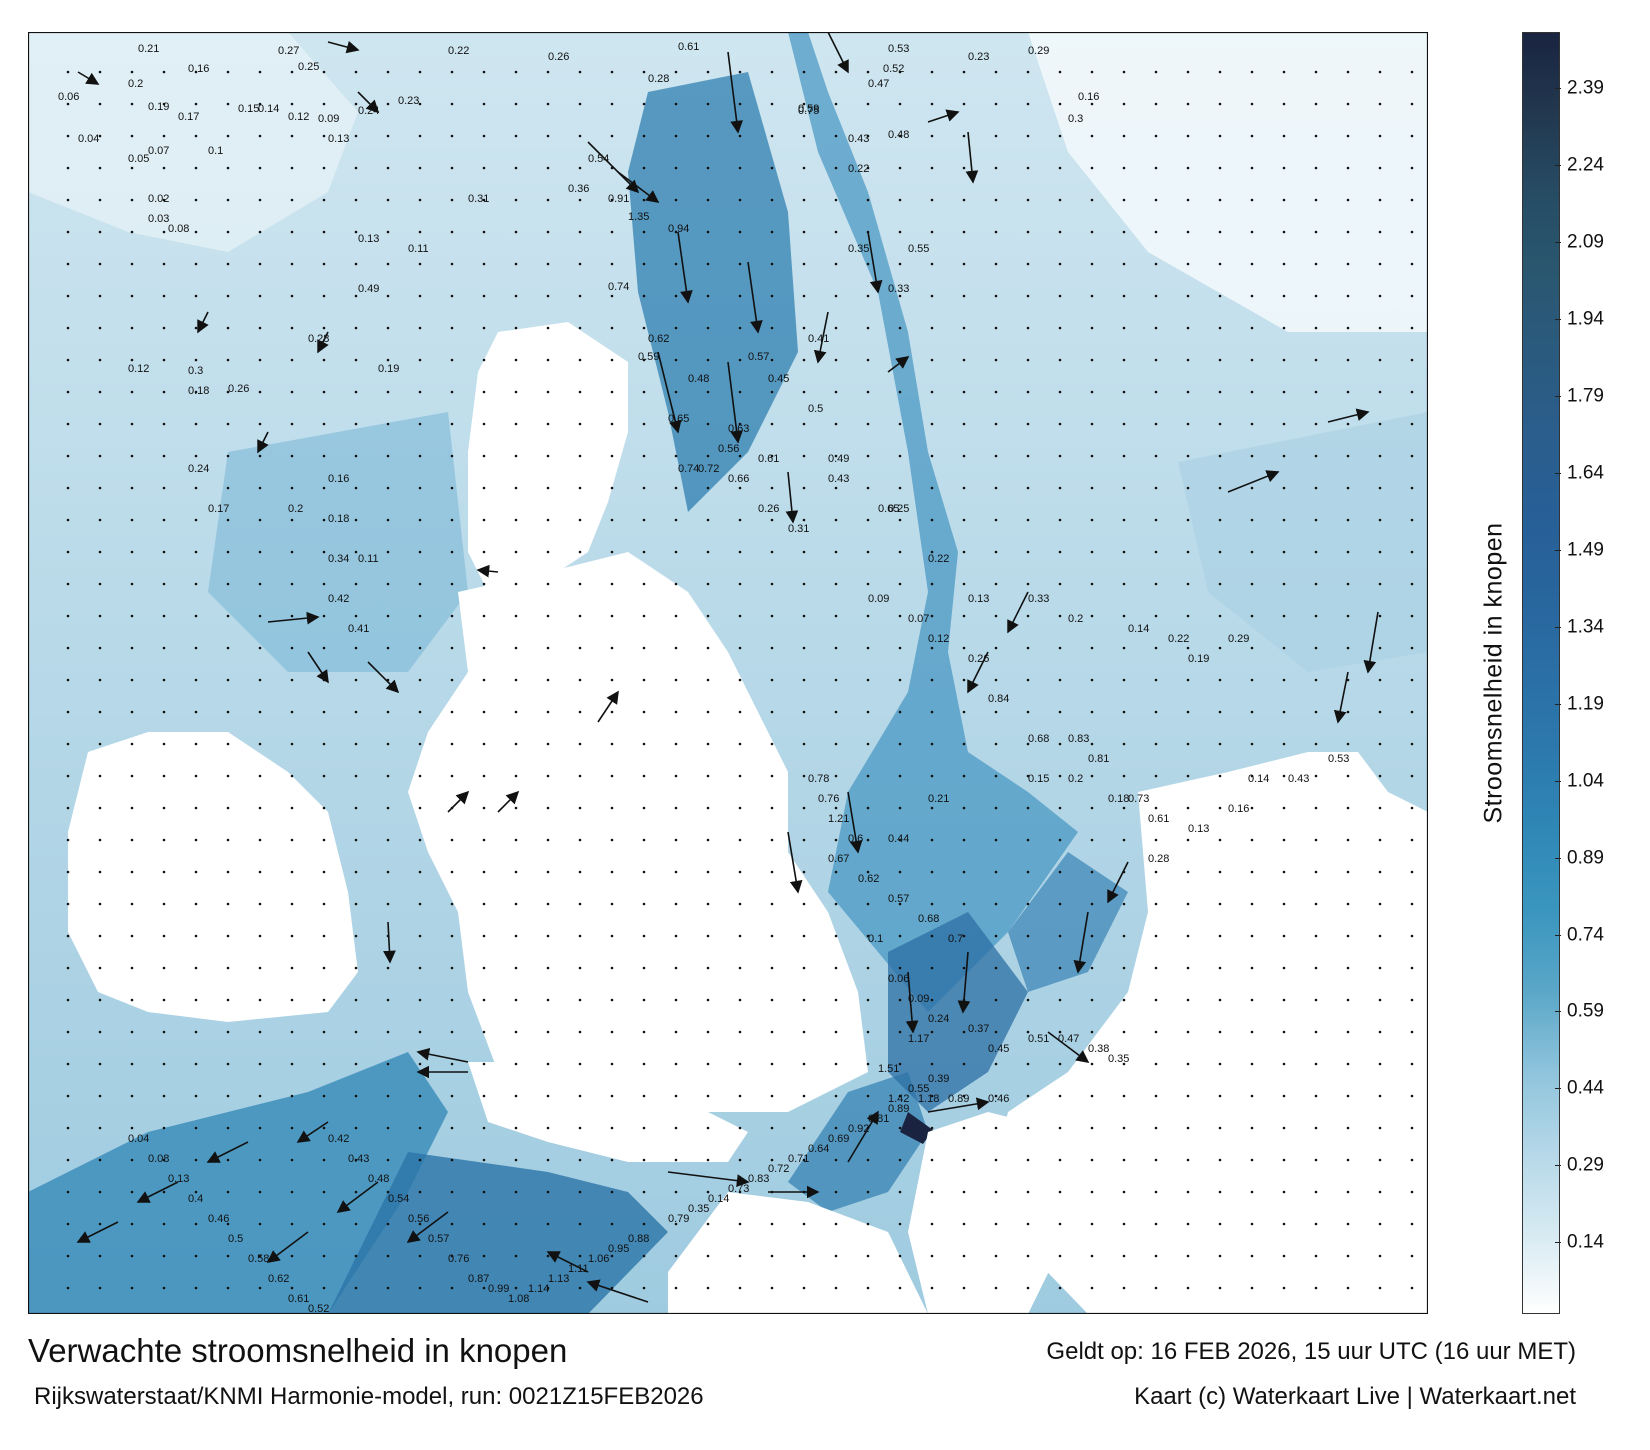  What do you see at coordinates (218, 509) in the screenshot?
I see `speed-label: 0.17` at bounding box center [218, 509].